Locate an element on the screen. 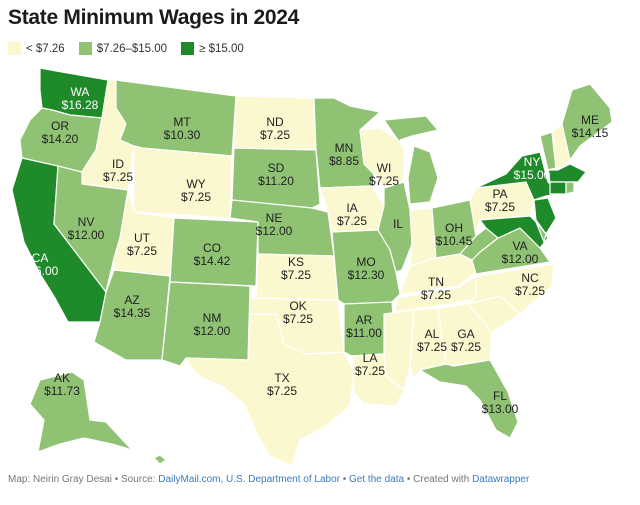 This screenshot has width=640, height=505. state-label-wa: WA is located at coordinates (80, 92).